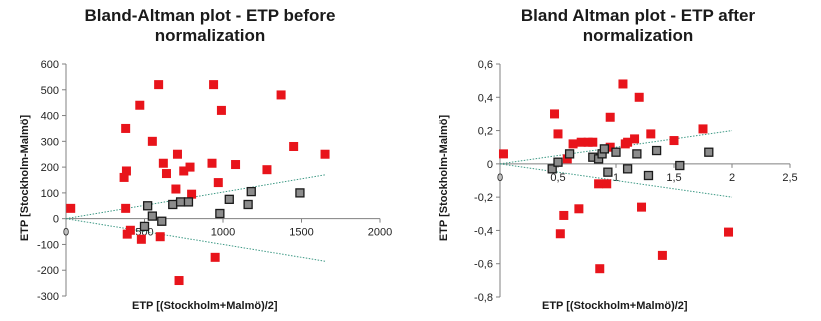  What do you see at coordinates (50, 65) in the screenshot?
I see `y-tick-label: 600` at bounding box center [50, 65].